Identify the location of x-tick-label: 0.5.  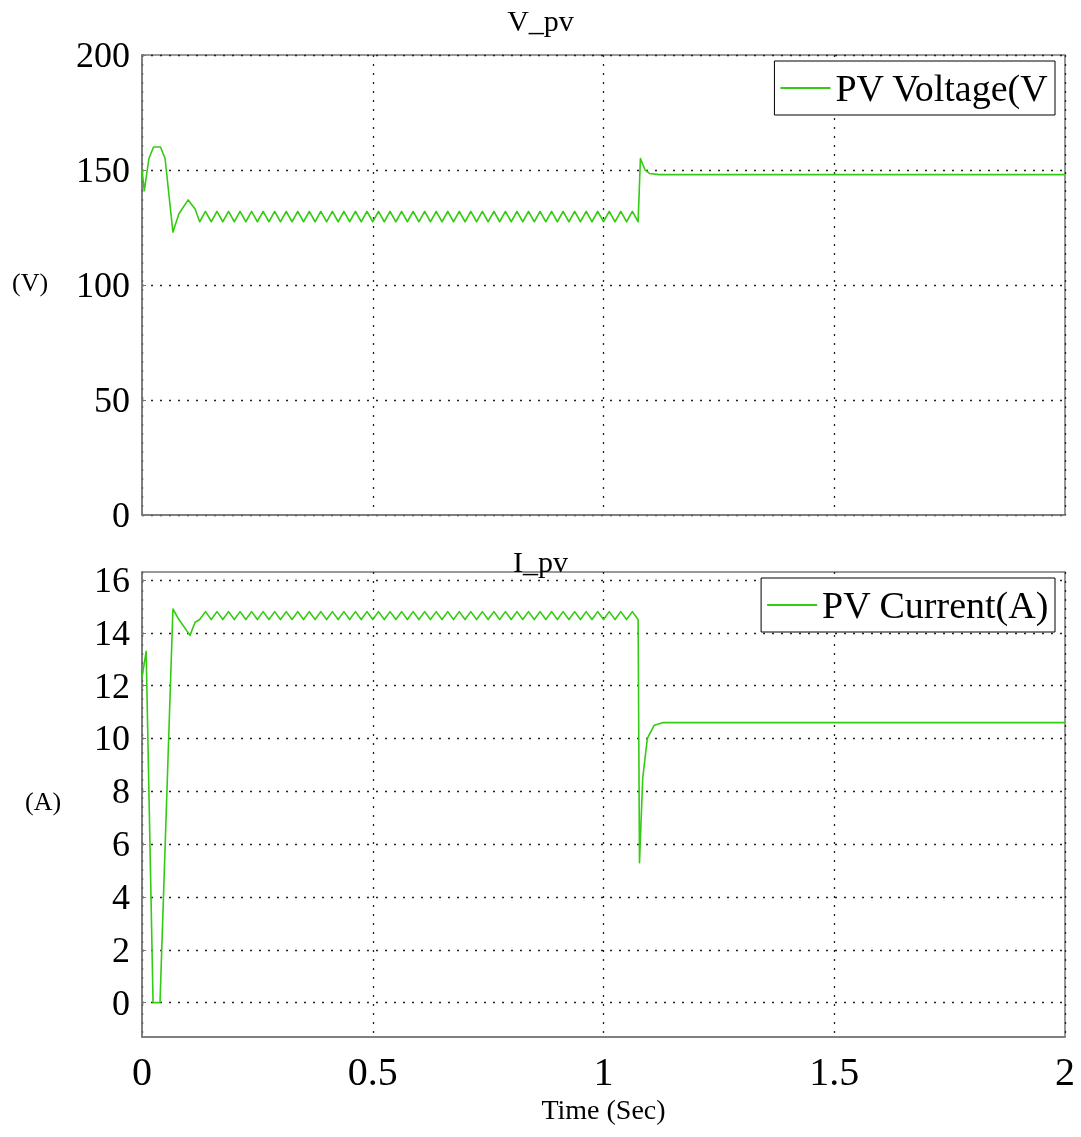
(372, 1071).